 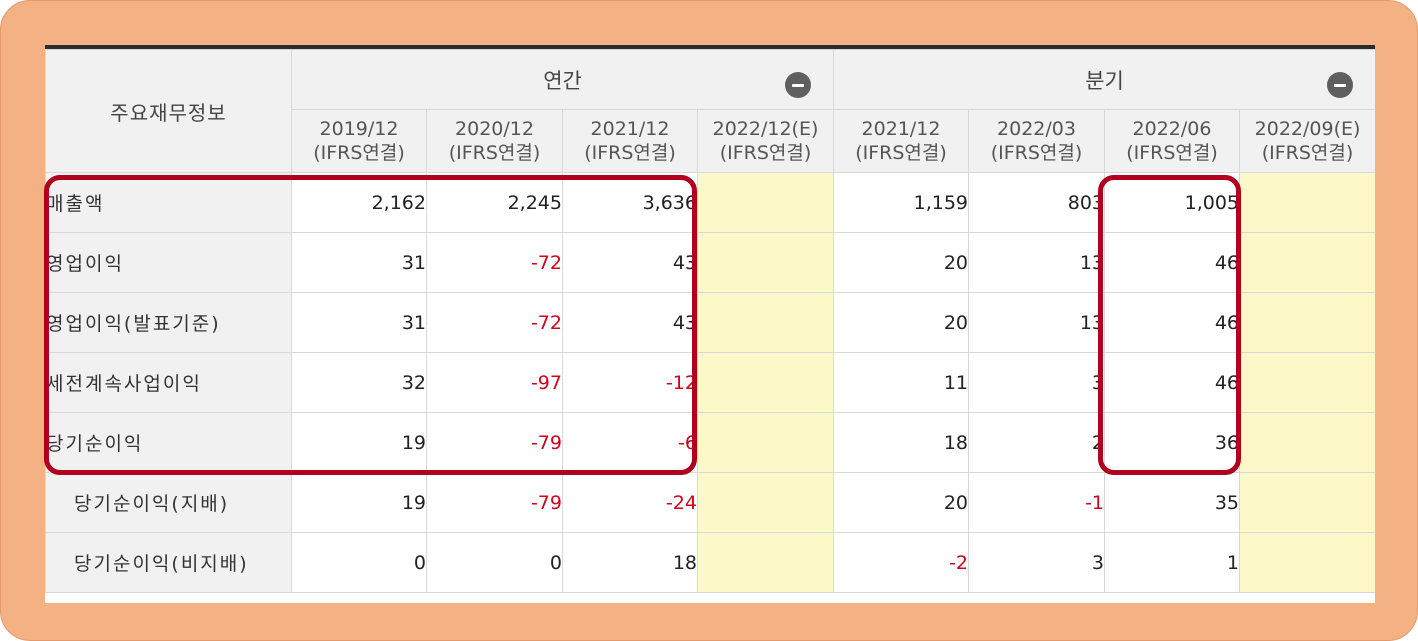 I want to click on table-row: 당기순이익 19 -79 -6 18 2 36, so click(x=710, y=442).